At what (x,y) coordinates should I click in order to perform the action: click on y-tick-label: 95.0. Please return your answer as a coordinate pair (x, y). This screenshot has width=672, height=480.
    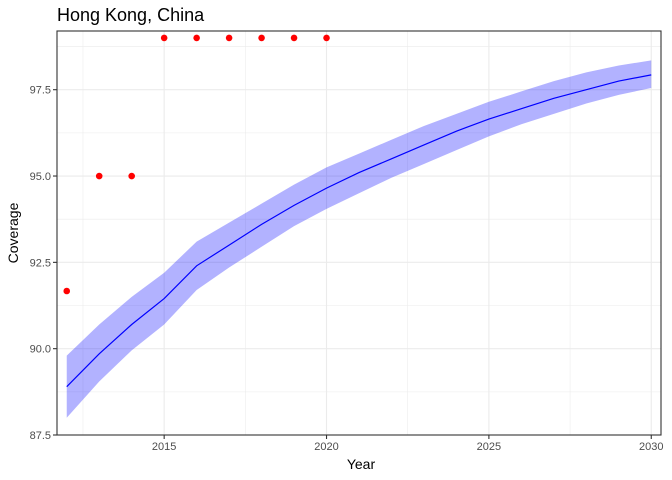
    Looking at the image, I should click on (40, 177).